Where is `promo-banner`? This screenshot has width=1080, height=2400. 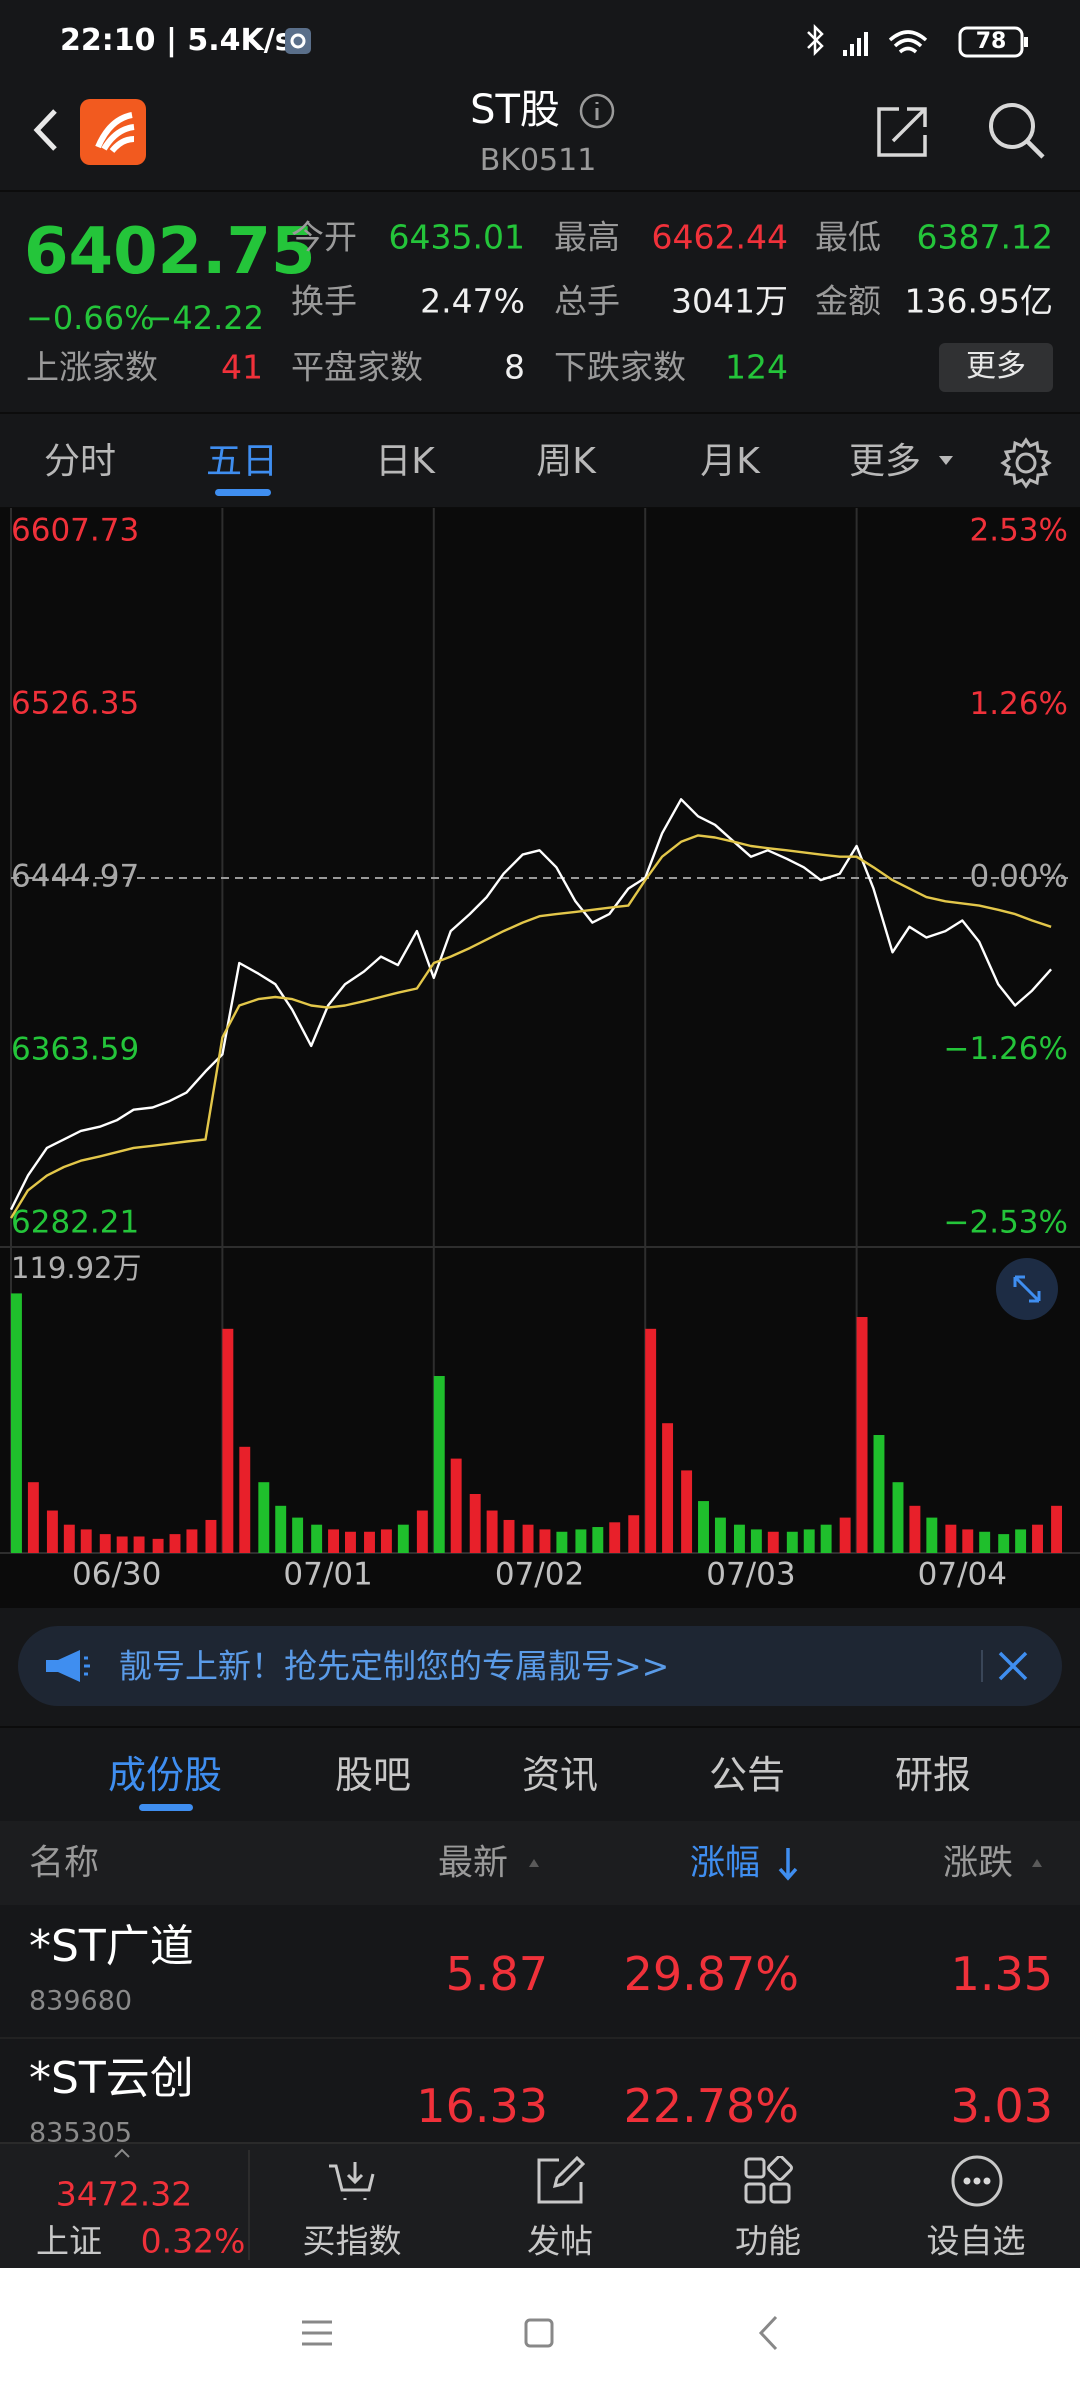 promo-banner is located at coordinates (540, 1666).